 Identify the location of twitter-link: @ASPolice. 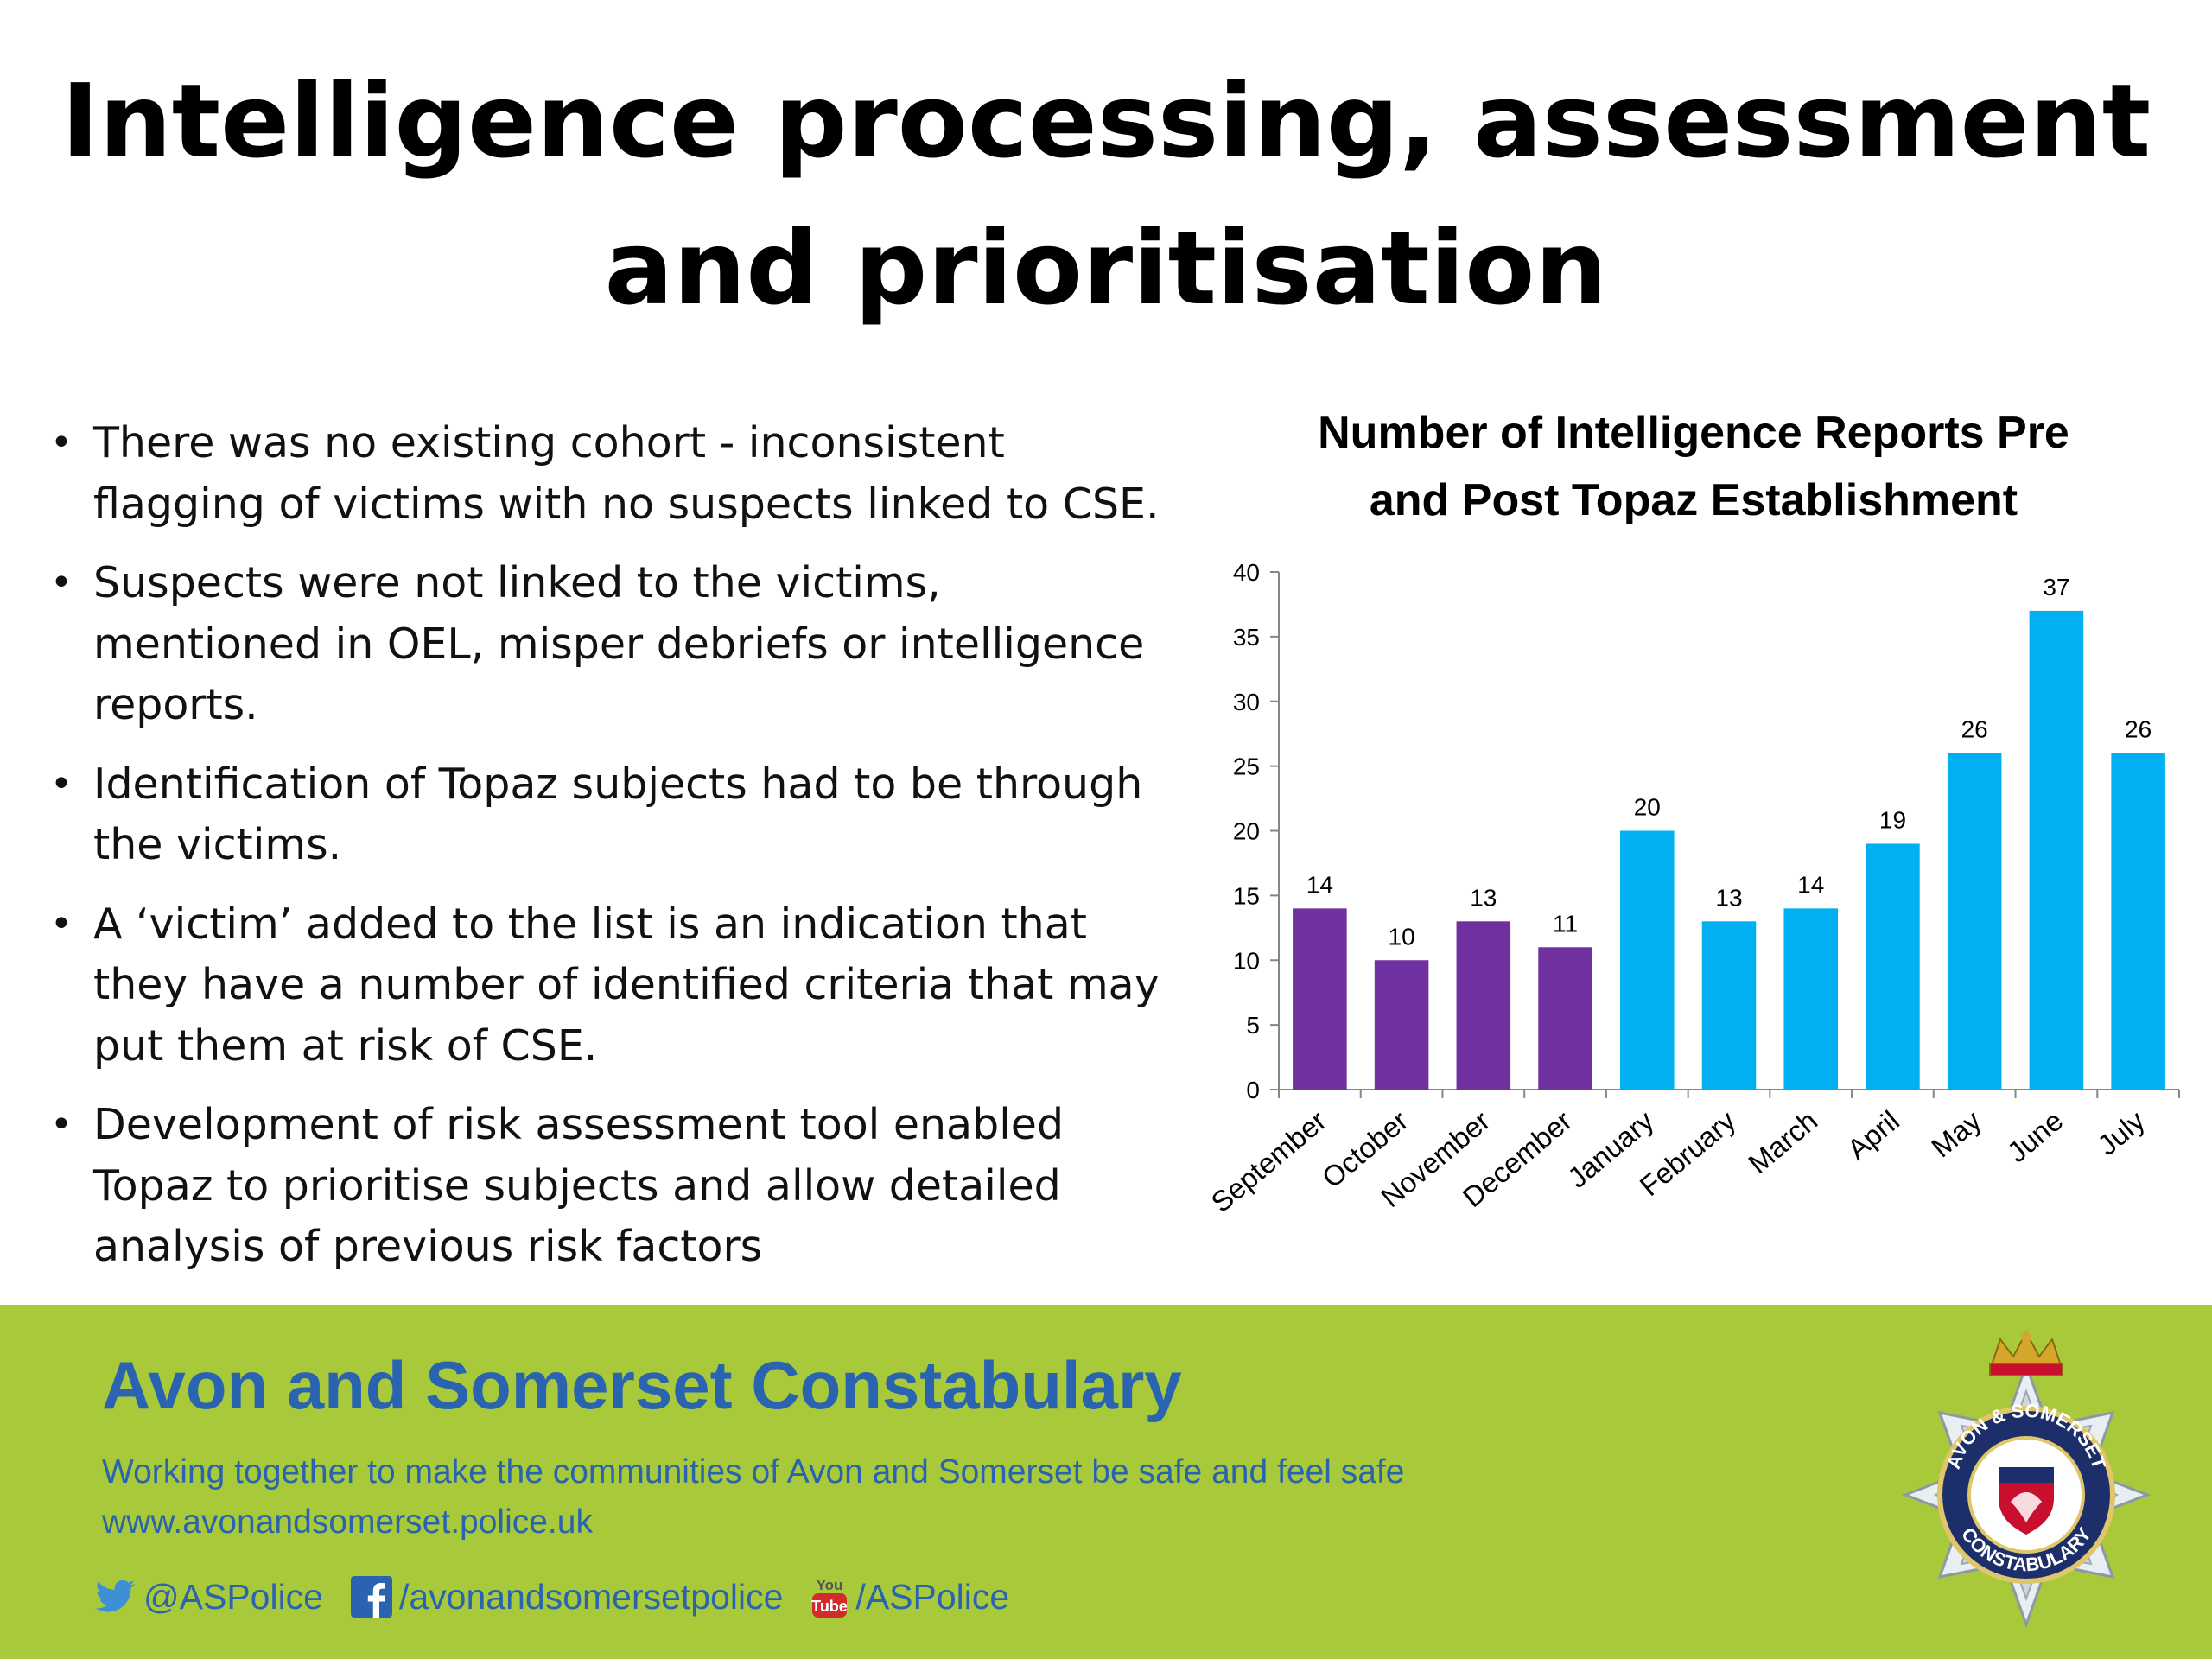
(209, 1597).